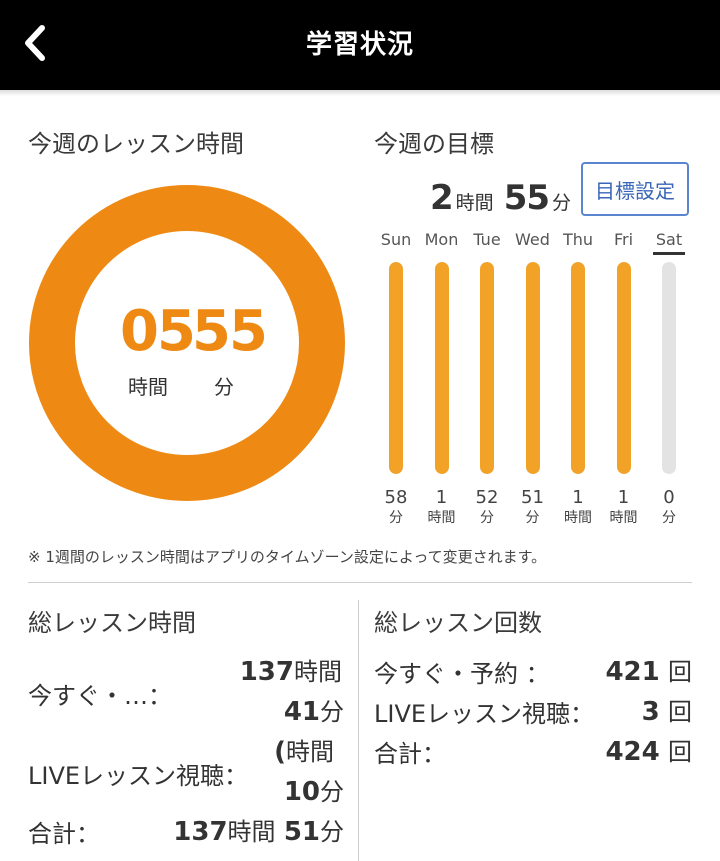 The image size is (720, 861). Describe the element at coordinates (532, 497) in the screenshot. I see `day-value: 51` at that location.